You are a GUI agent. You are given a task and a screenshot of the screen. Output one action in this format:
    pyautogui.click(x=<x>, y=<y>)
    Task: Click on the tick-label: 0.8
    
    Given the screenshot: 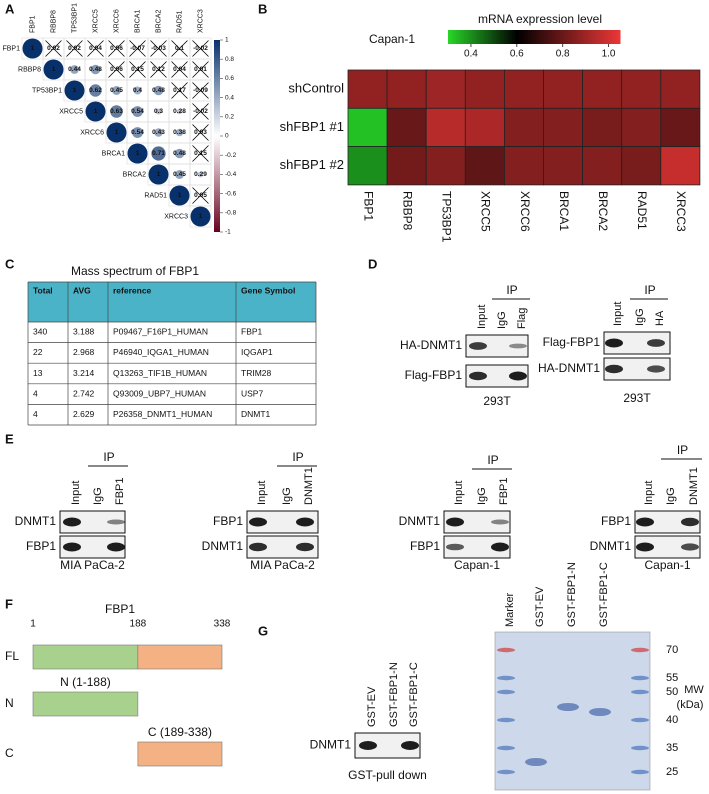 What is the action you would take?
    pyautogui.click(x=229, y=59)
    